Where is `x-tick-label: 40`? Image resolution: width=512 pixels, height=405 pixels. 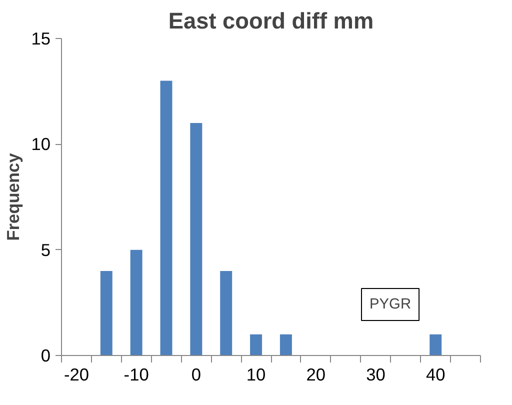
x-tick-label: 40 is located at coordinates (436, 374).